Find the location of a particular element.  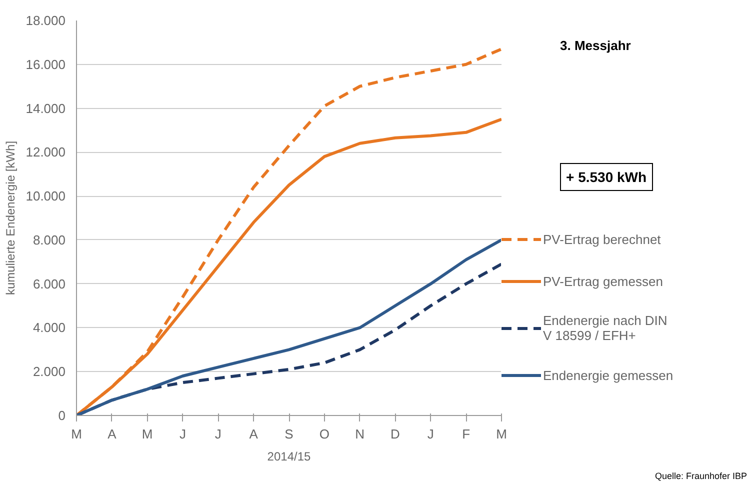

y-tick-label: 6.000 is located at coordinates (49, 284).